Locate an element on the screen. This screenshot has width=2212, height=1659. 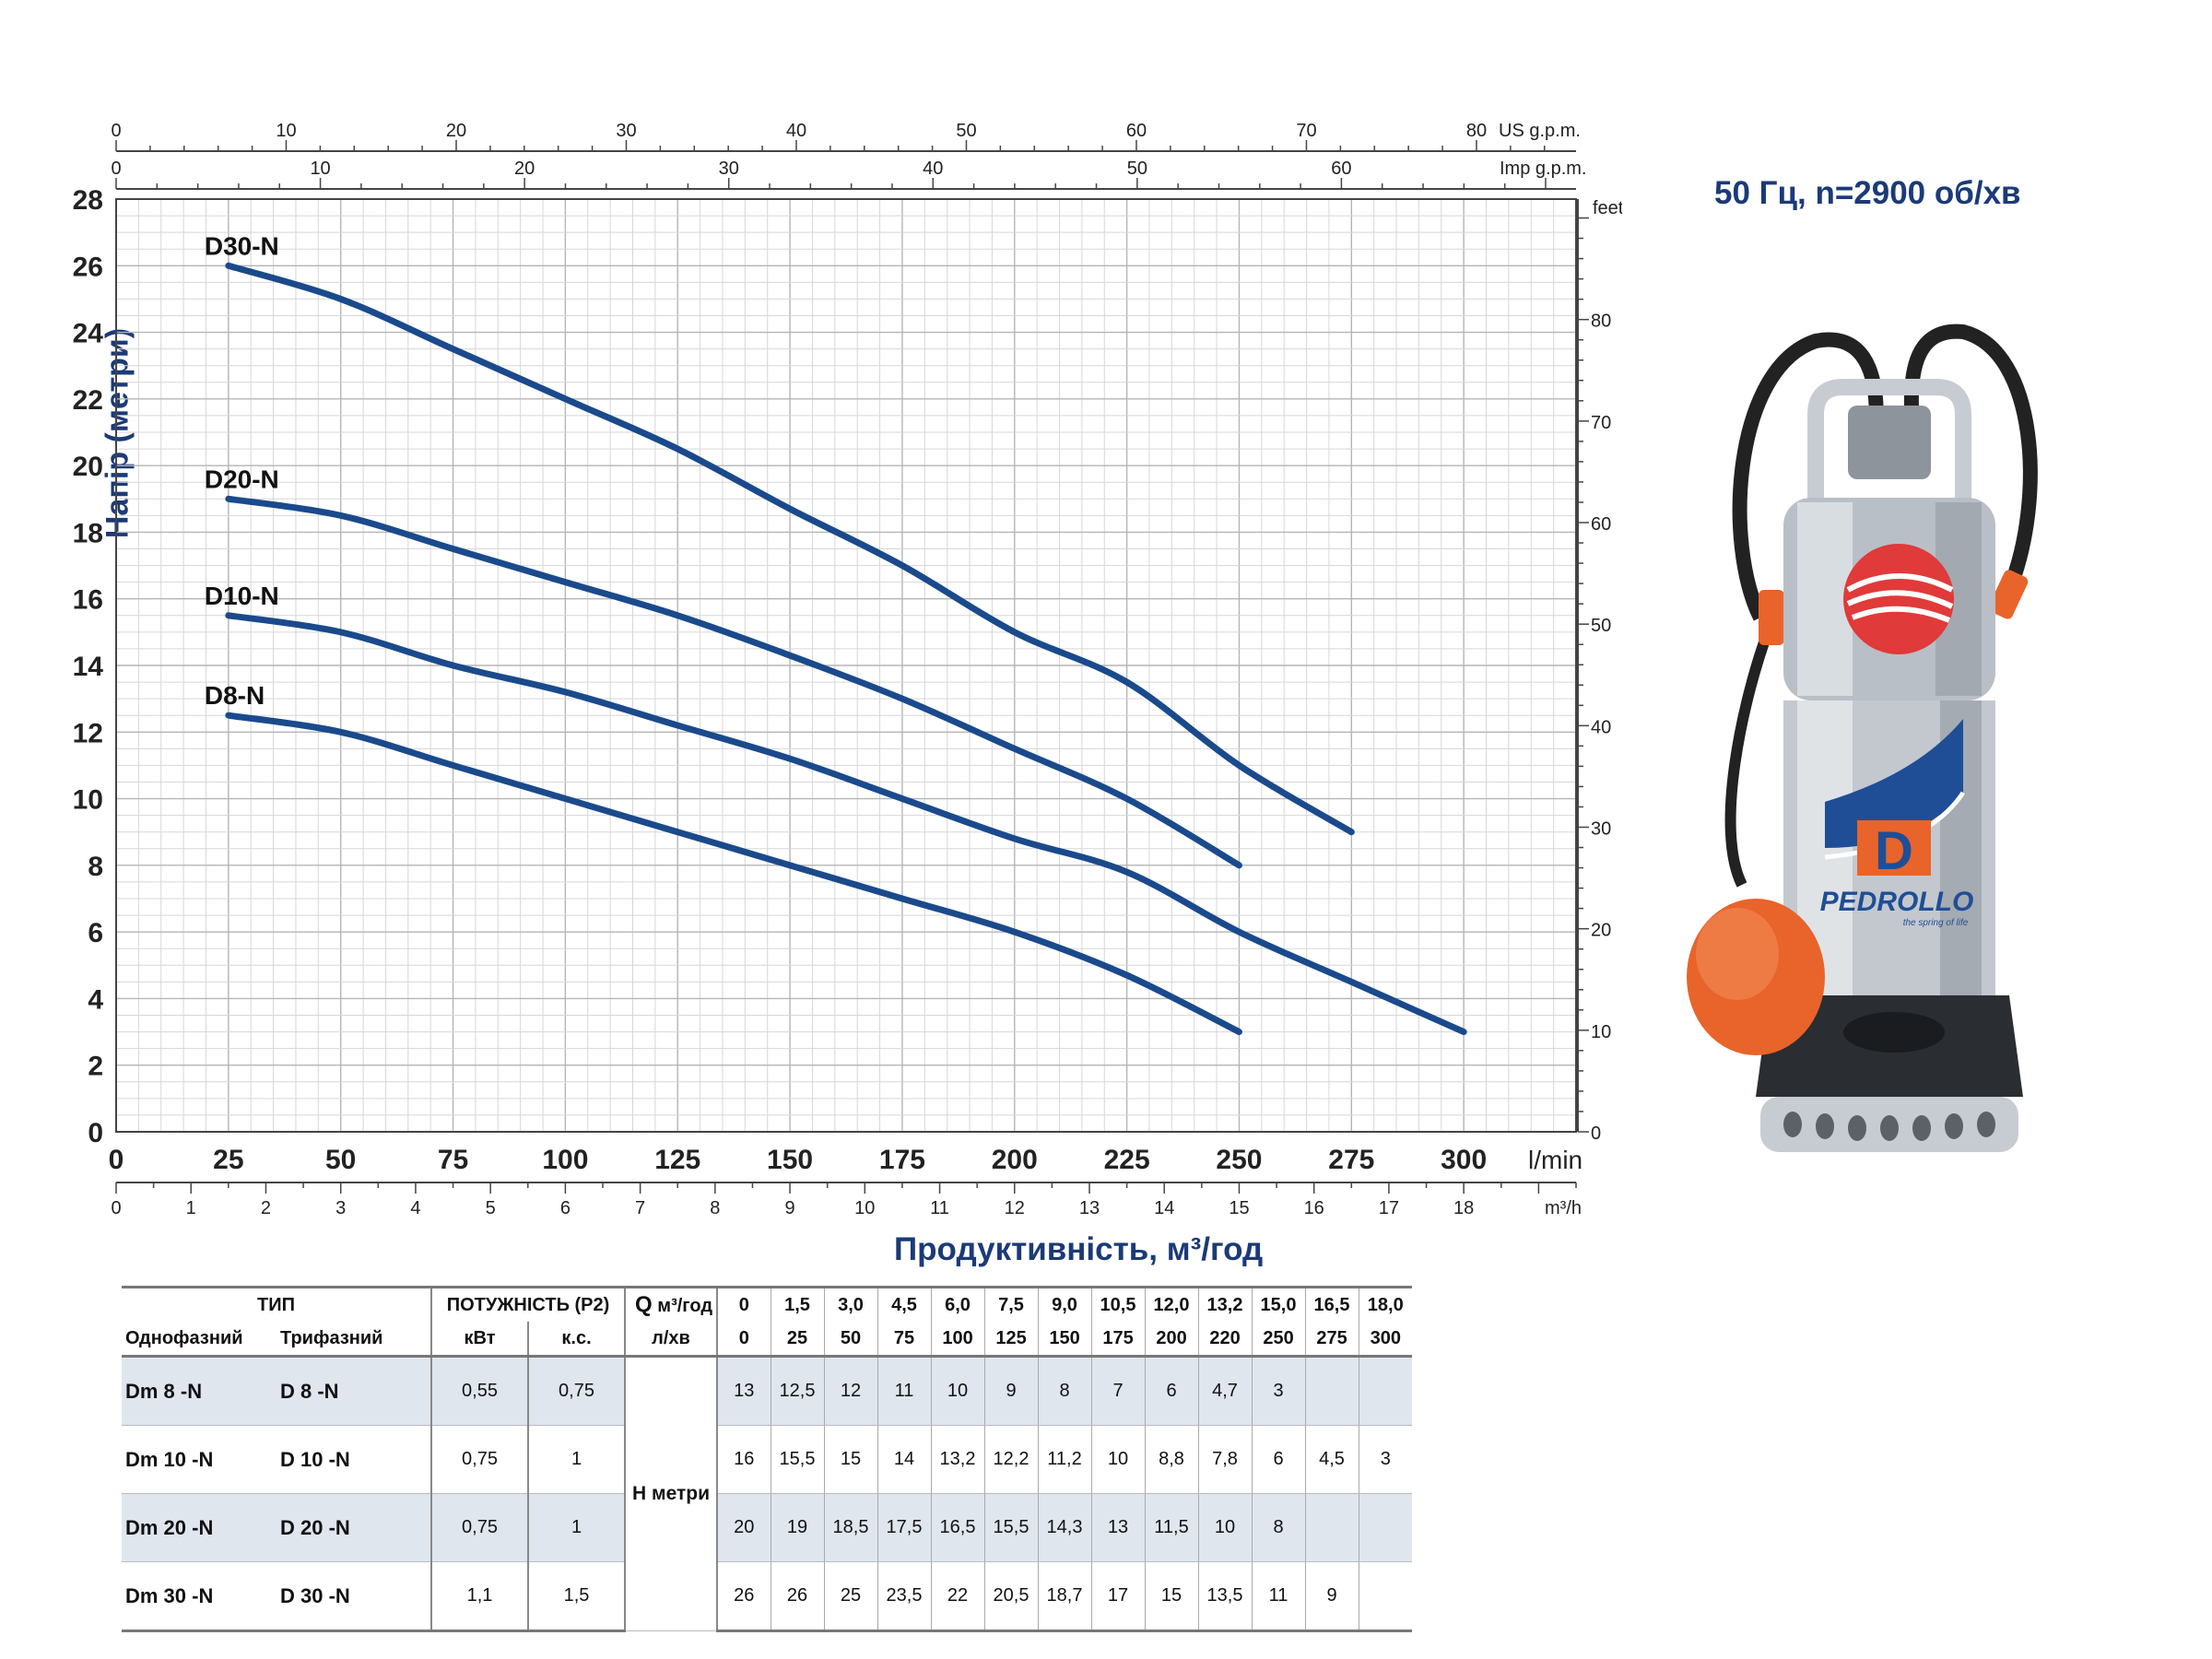
logo-icon is located at coordinates (1898, 599).